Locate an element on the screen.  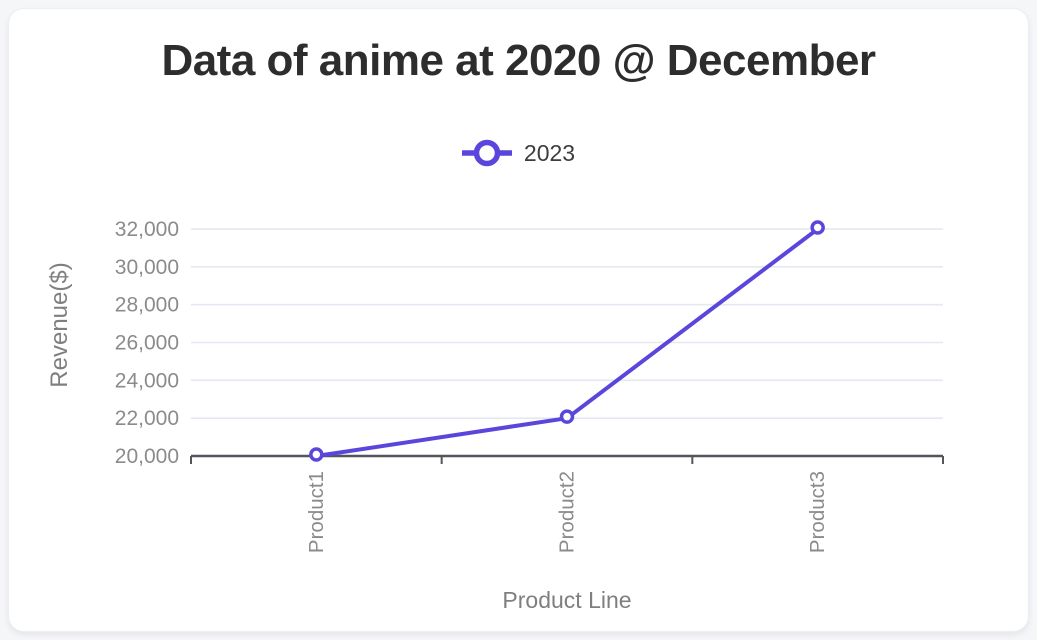
x-axis-title: Product Line is located at coordinates (567, 600).